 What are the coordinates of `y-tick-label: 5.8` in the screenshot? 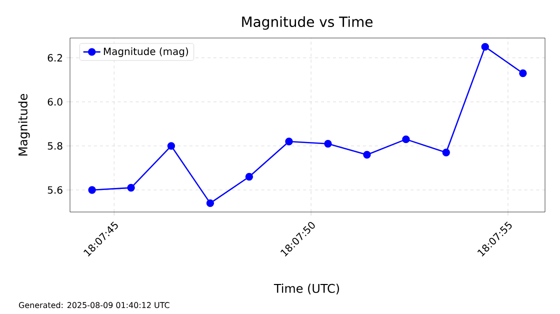 It's located at (55, 146).